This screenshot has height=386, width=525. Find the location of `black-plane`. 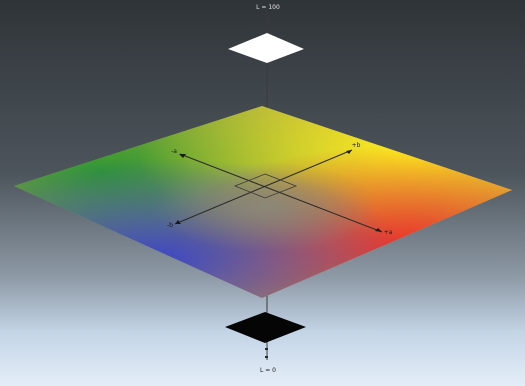

black-plane is located at coordinates (265, 327).